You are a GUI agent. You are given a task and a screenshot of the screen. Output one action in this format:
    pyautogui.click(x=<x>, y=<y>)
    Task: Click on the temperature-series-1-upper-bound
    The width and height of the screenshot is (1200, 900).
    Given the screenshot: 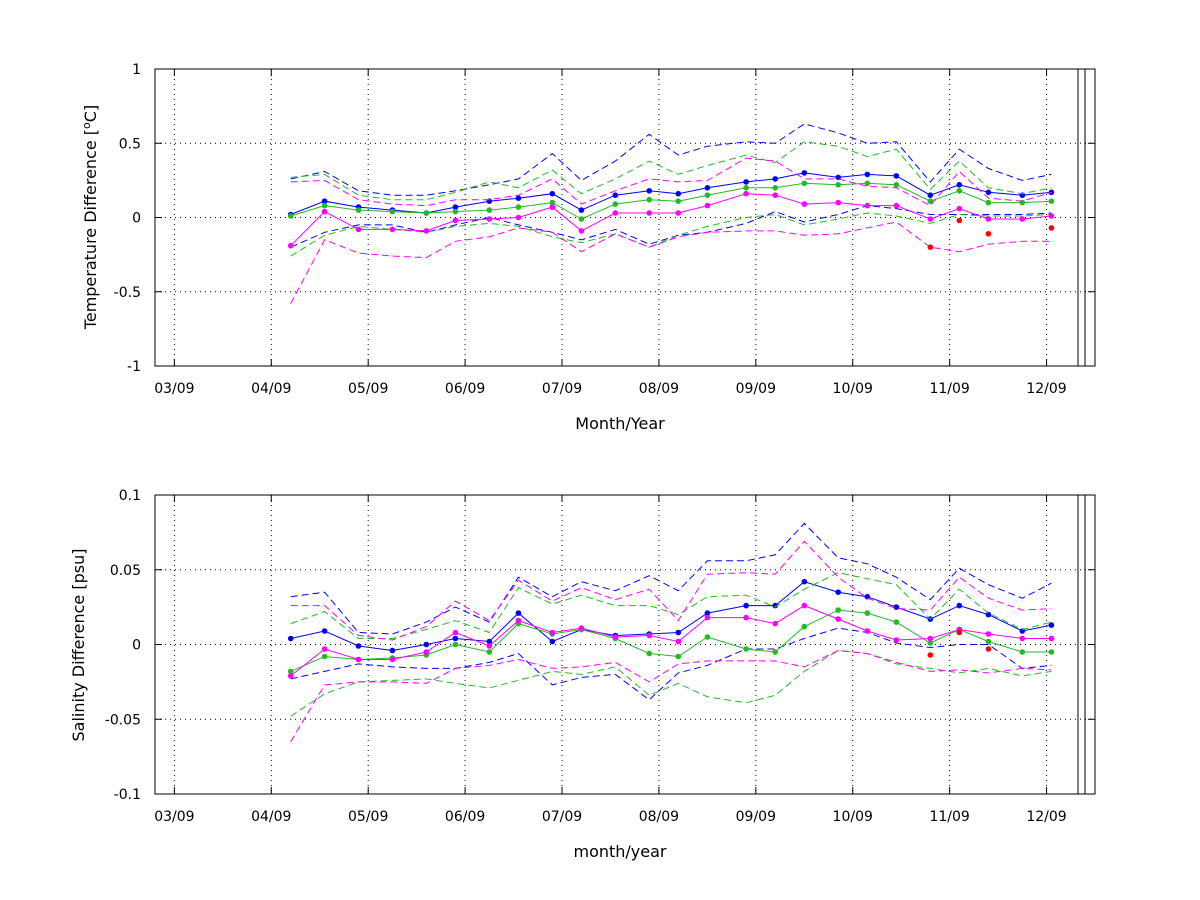 What is the action you would take?
    pyautogui.click(x=671, y=171)
    